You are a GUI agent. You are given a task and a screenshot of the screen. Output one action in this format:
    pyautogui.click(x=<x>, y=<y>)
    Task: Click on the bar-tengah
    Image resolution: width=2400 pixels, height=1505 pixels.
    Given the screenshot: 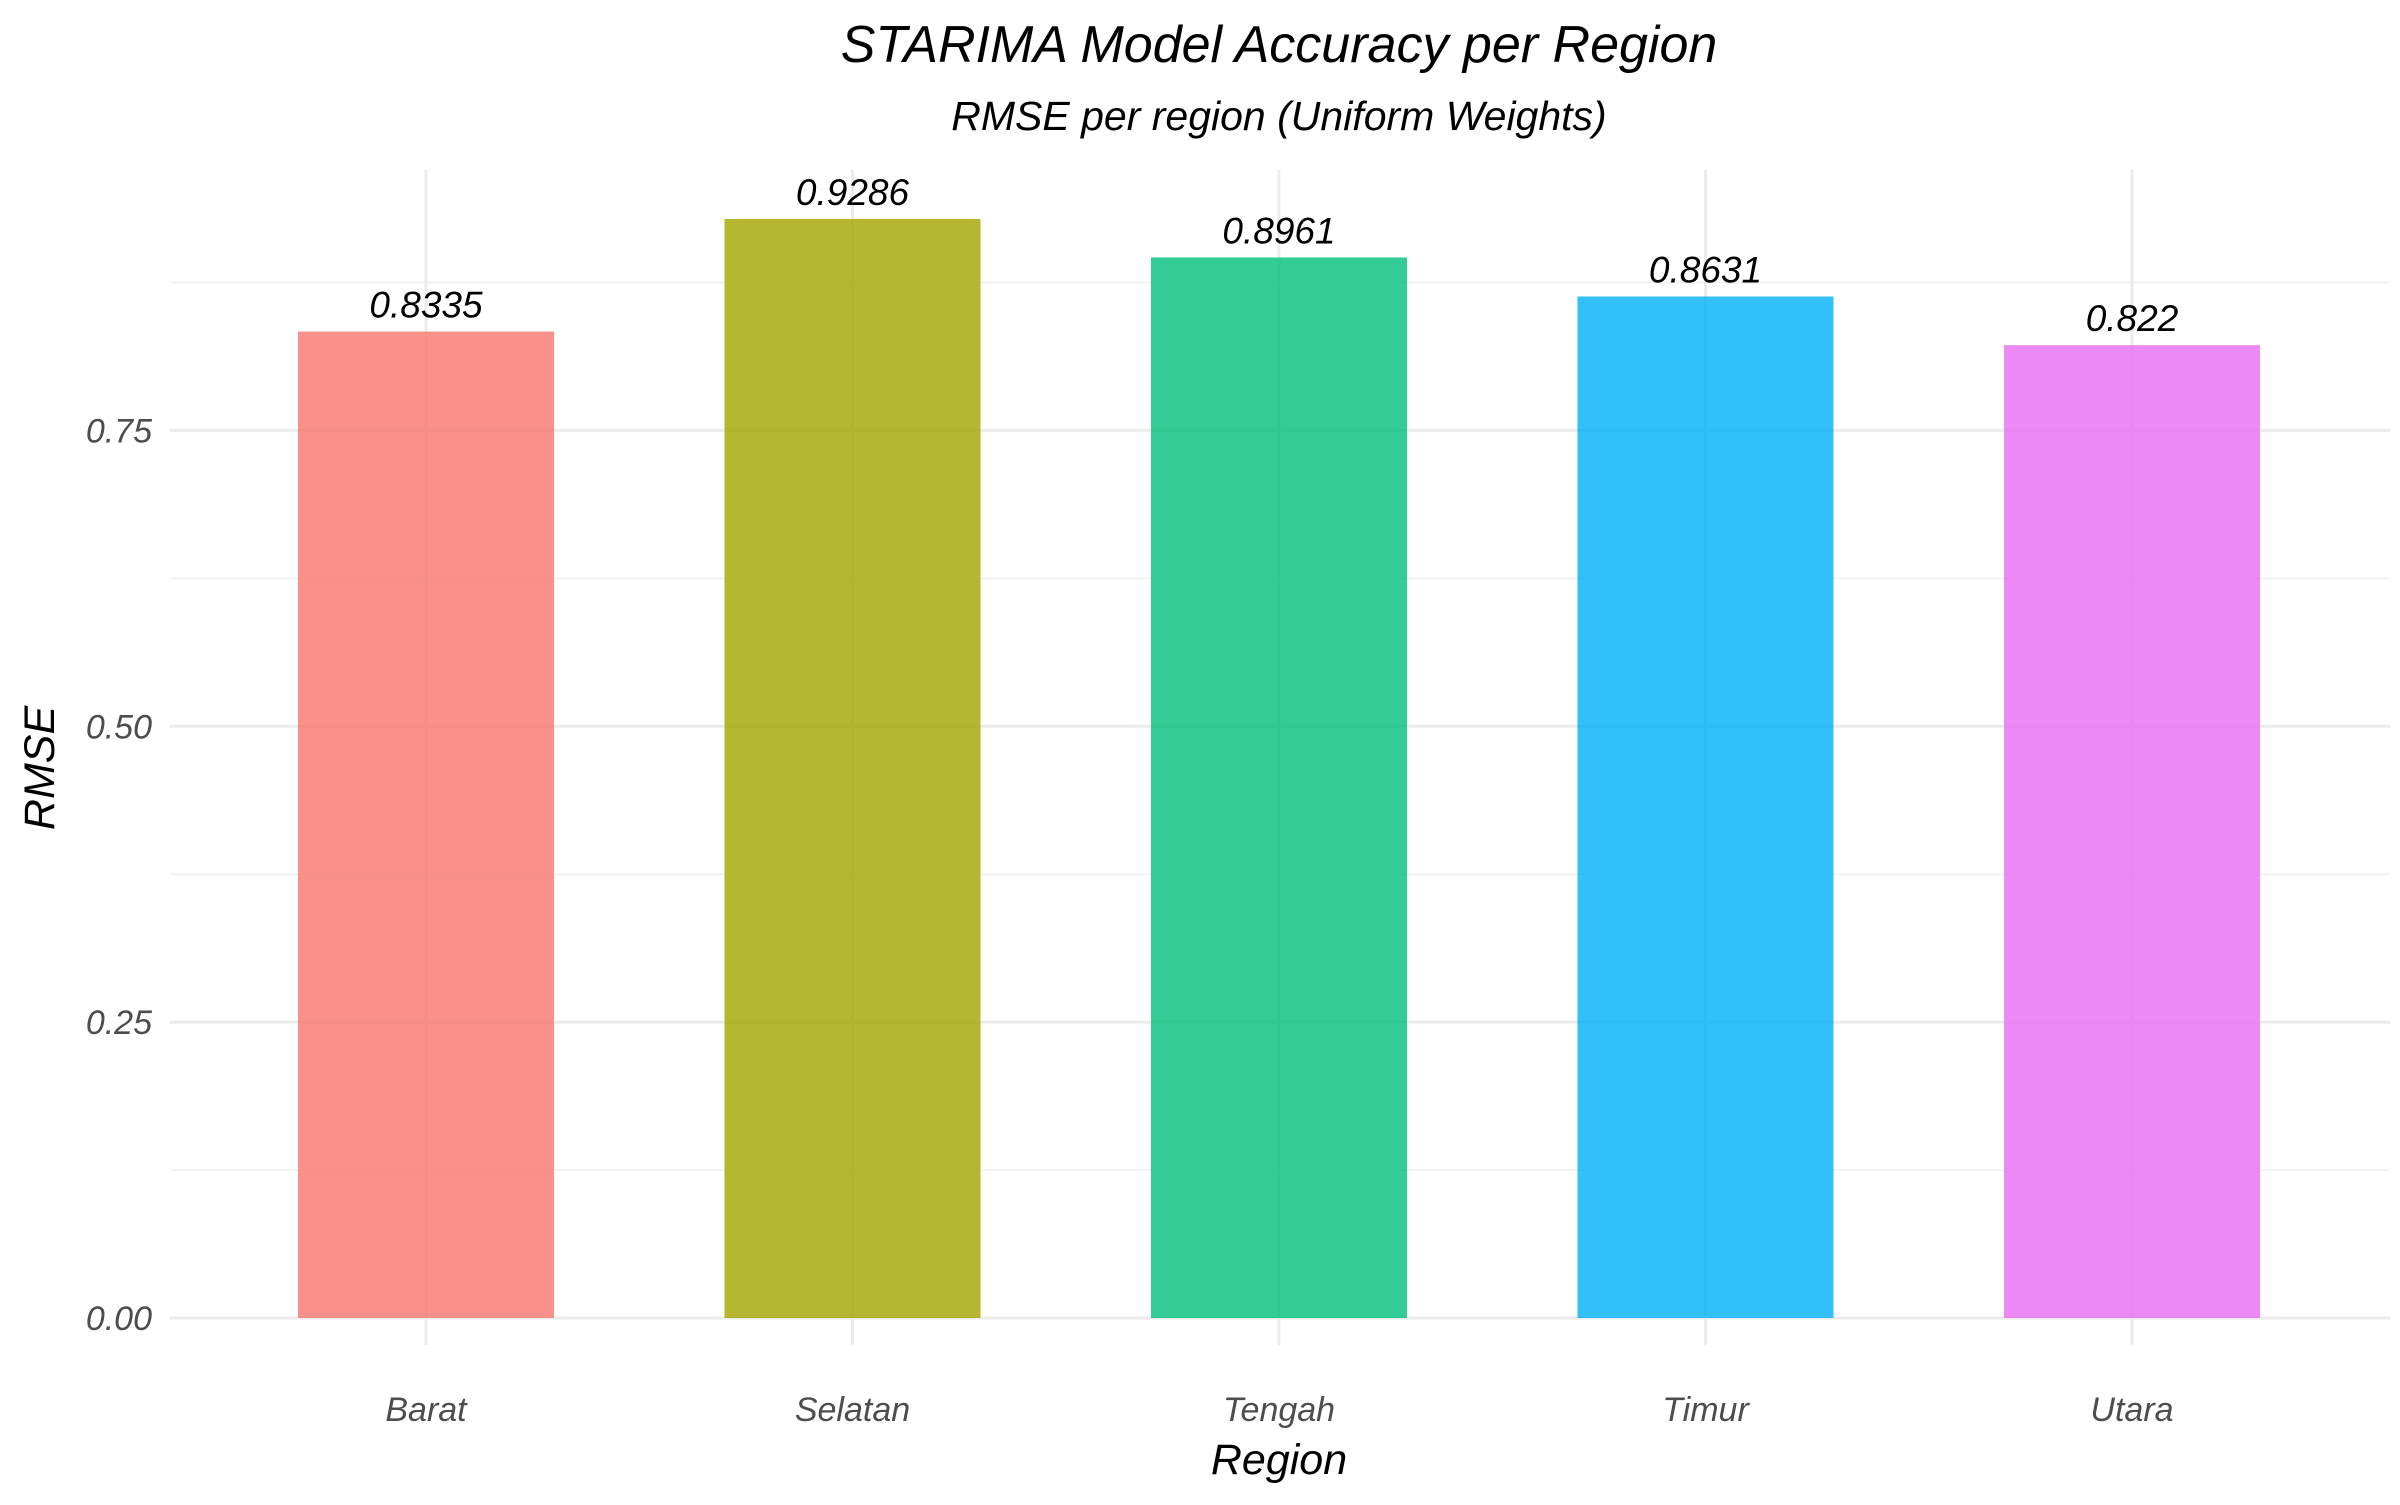 What is the action you would take?
    pyautogui.click(x=1279, y=788)
    